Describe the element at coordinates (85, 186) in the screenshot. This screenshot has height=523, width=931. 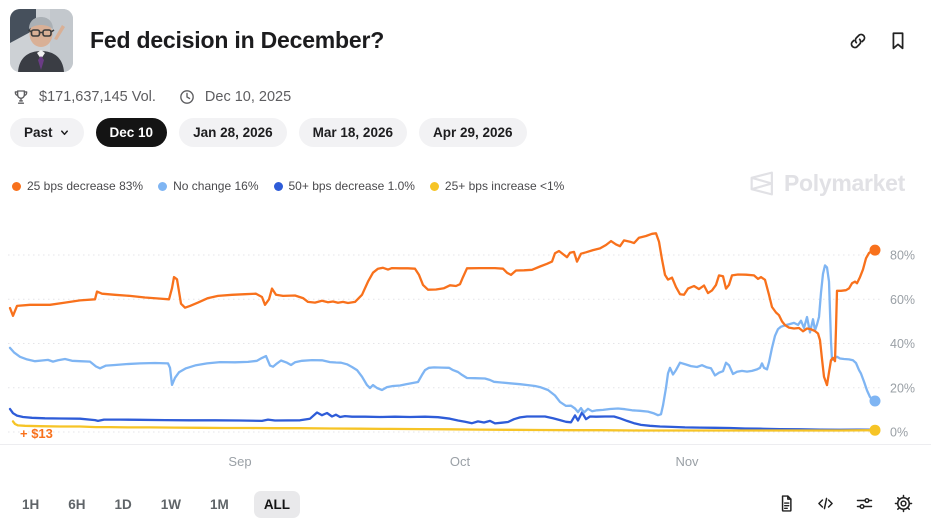
I see `legend-label: 25 bps decrease 83%` at that location.